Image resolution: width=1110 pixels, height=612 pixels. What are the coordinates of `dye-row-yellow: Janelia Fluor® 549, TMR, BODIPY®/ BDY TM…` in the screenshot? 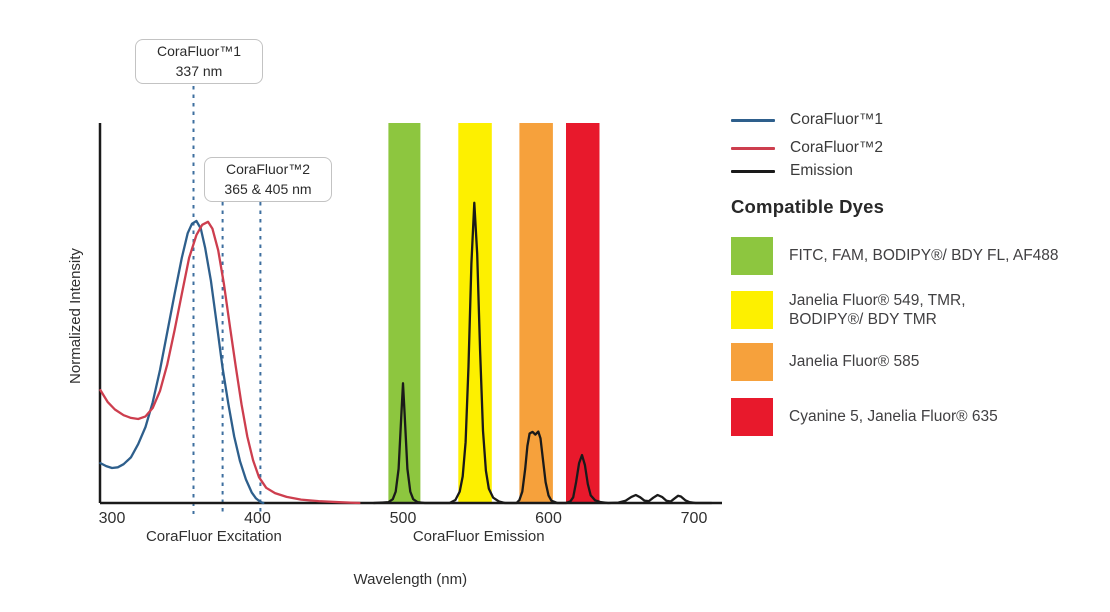 It's located at (848, 309).